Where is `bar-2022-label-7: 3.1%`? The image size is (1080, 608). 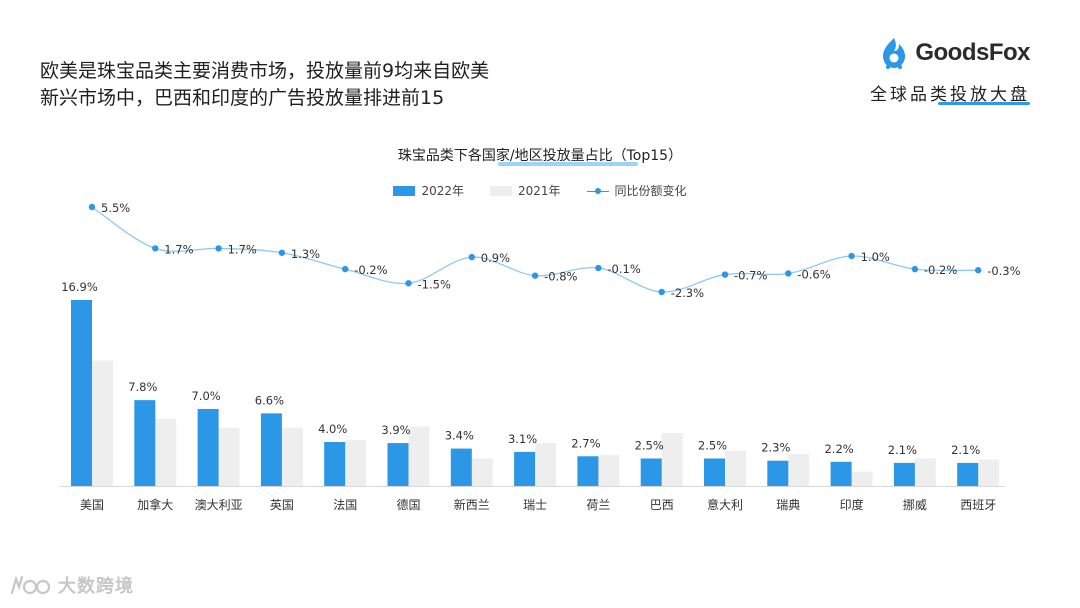
bar-2022-label-7: 3.1% is located at coordinates (522, 439).